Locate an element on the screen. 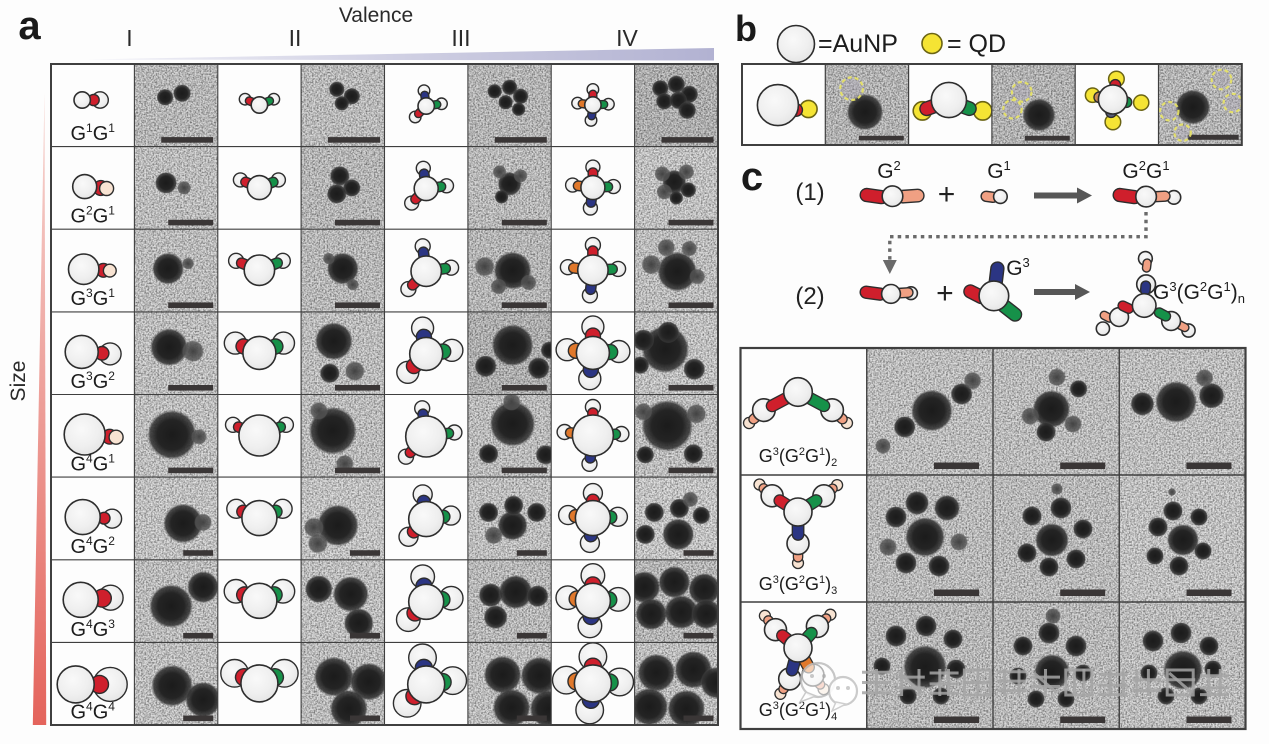  svg-text: G4​G1​ is located at coordinates (92, 464).